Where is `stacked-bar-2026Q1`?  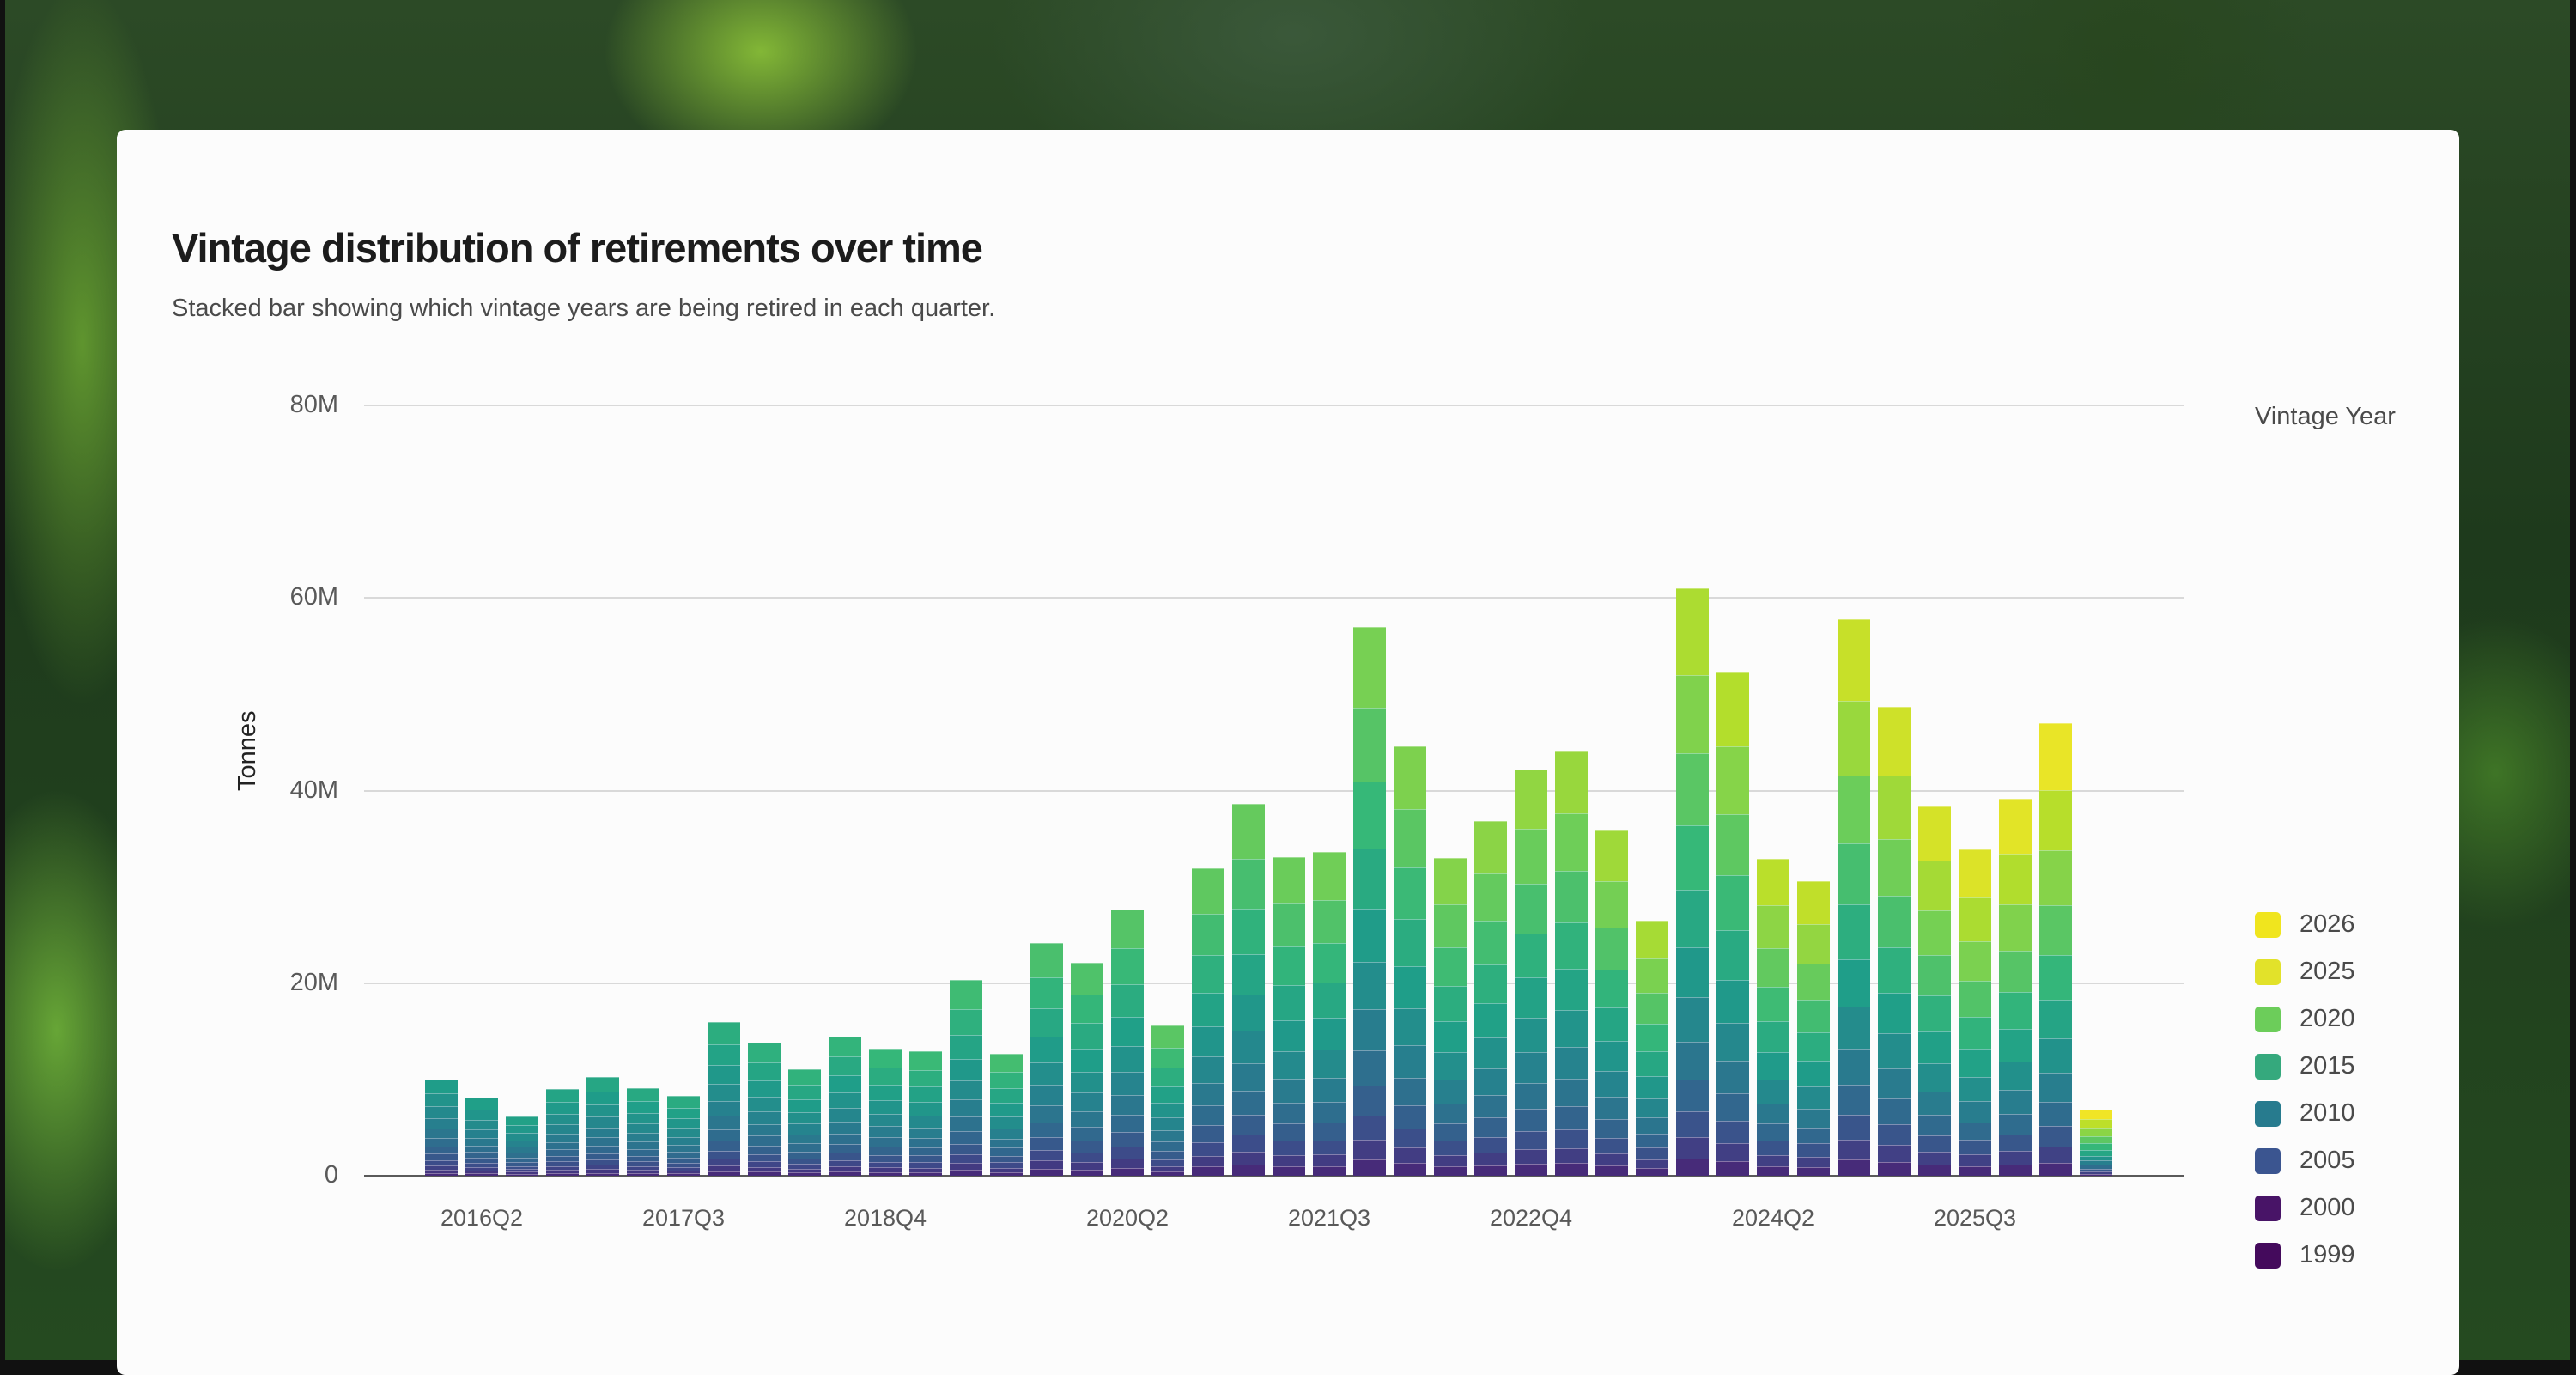 stacked-bar-2026Q1 is located at coordinates (2055, 949).